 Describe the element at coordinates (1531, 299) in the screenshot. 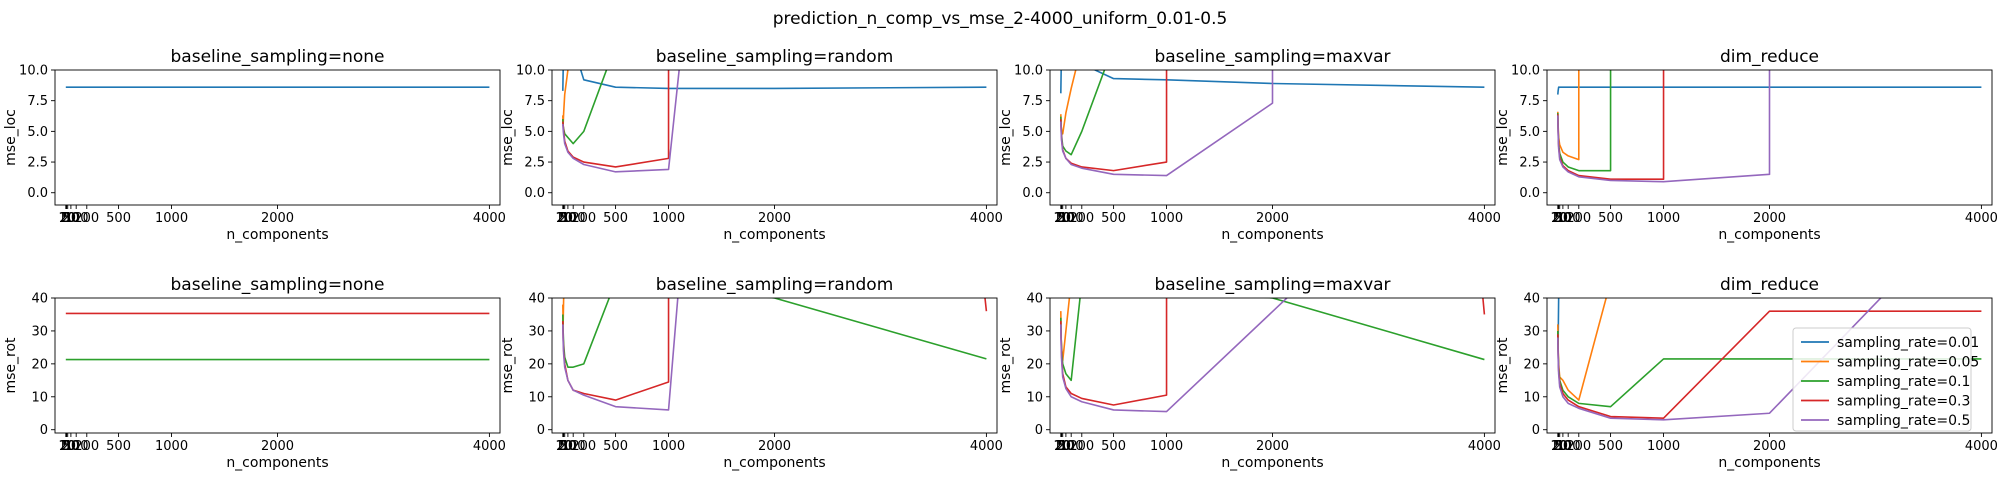

I see `y-tick-label: 40` at that location.